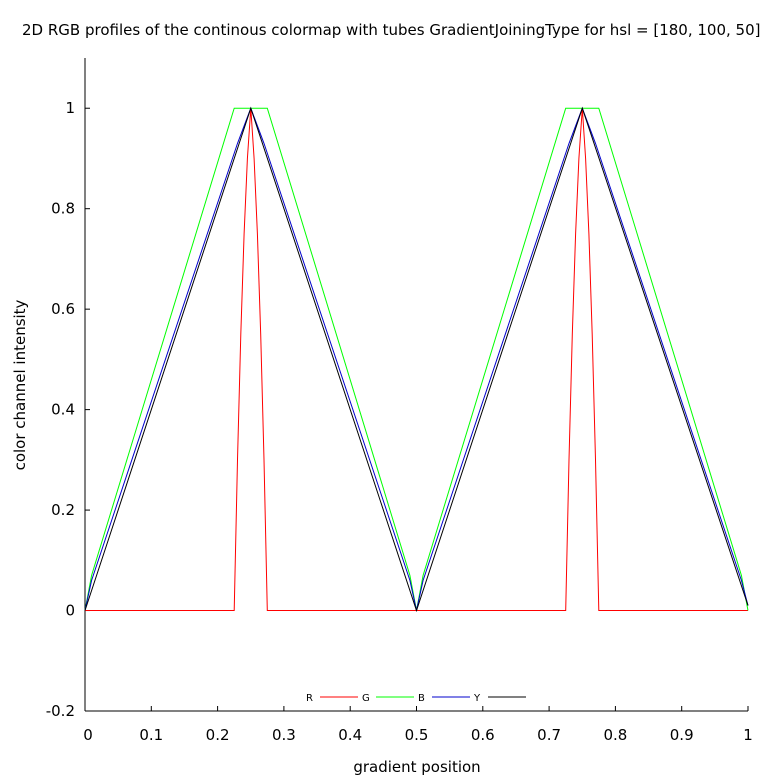 The image size is (780, 780). What do you see at coordinates (416, 767) in the screenshot?
I see `x-axis-label: gradient position` at bounding box center [416, 767].